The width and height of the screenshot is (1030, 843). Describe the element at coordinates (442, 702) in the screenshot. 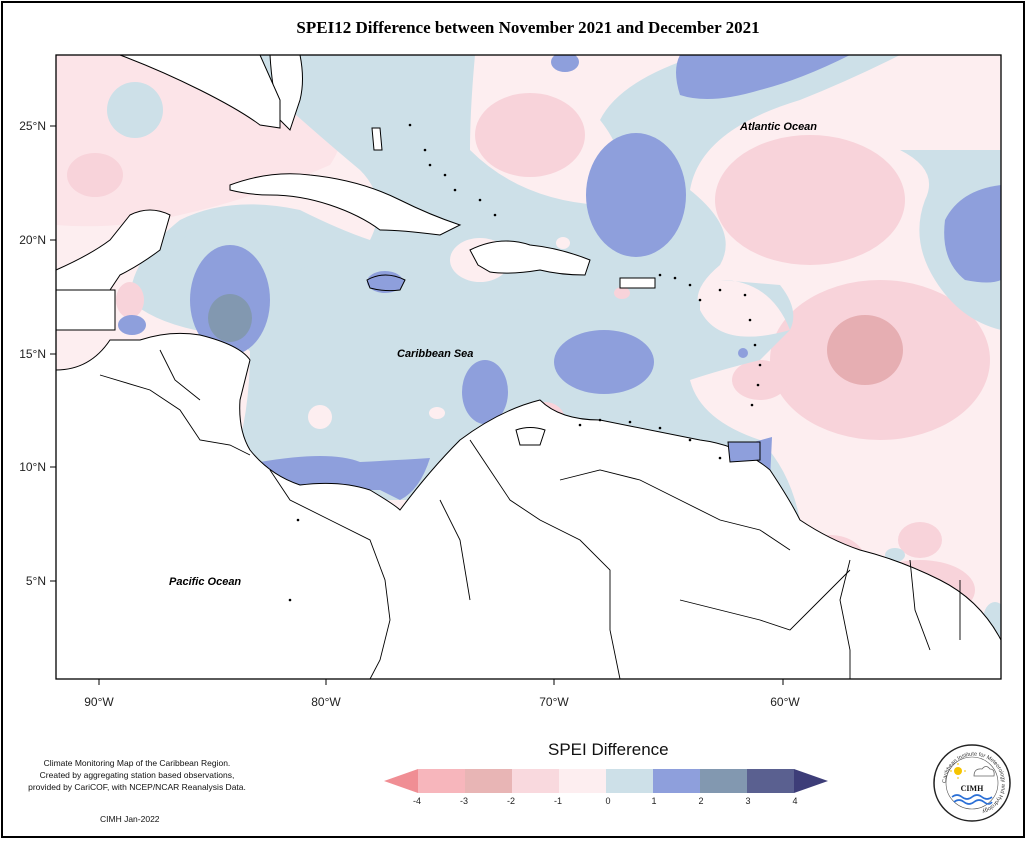

I see `lon-tick-labels: 90°W 80°W 70°W 60°W` at that location.